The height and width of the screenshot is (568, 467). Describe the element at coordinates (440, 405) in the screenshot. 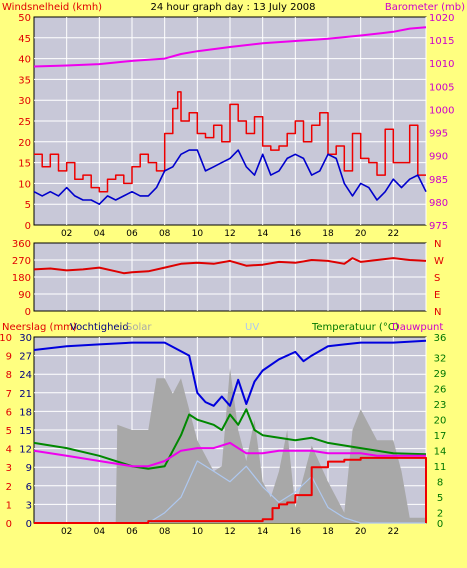

I see `temperature-tick-label: 23` at that location.